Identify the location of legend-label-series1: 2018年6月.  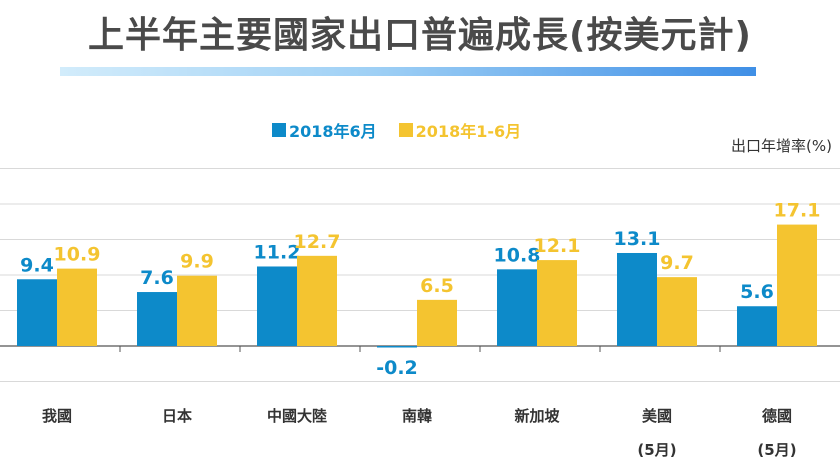
(333, 131).